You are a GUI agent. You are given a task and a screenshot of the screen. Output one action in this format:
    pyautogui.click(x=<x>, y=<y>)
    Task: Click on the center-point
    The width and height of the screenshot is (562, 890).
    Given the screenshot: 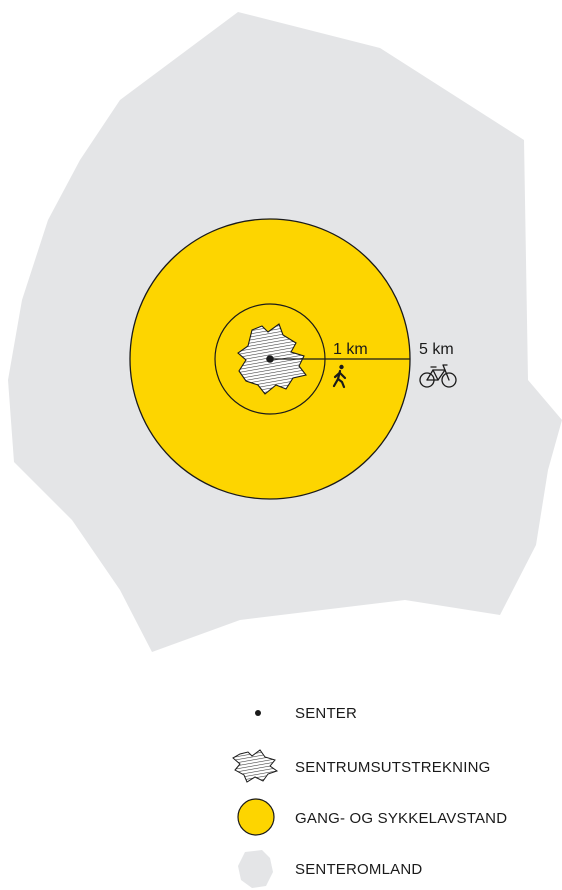 What is the action you would take?
    pyautogui.click(x=270, y=359)
    